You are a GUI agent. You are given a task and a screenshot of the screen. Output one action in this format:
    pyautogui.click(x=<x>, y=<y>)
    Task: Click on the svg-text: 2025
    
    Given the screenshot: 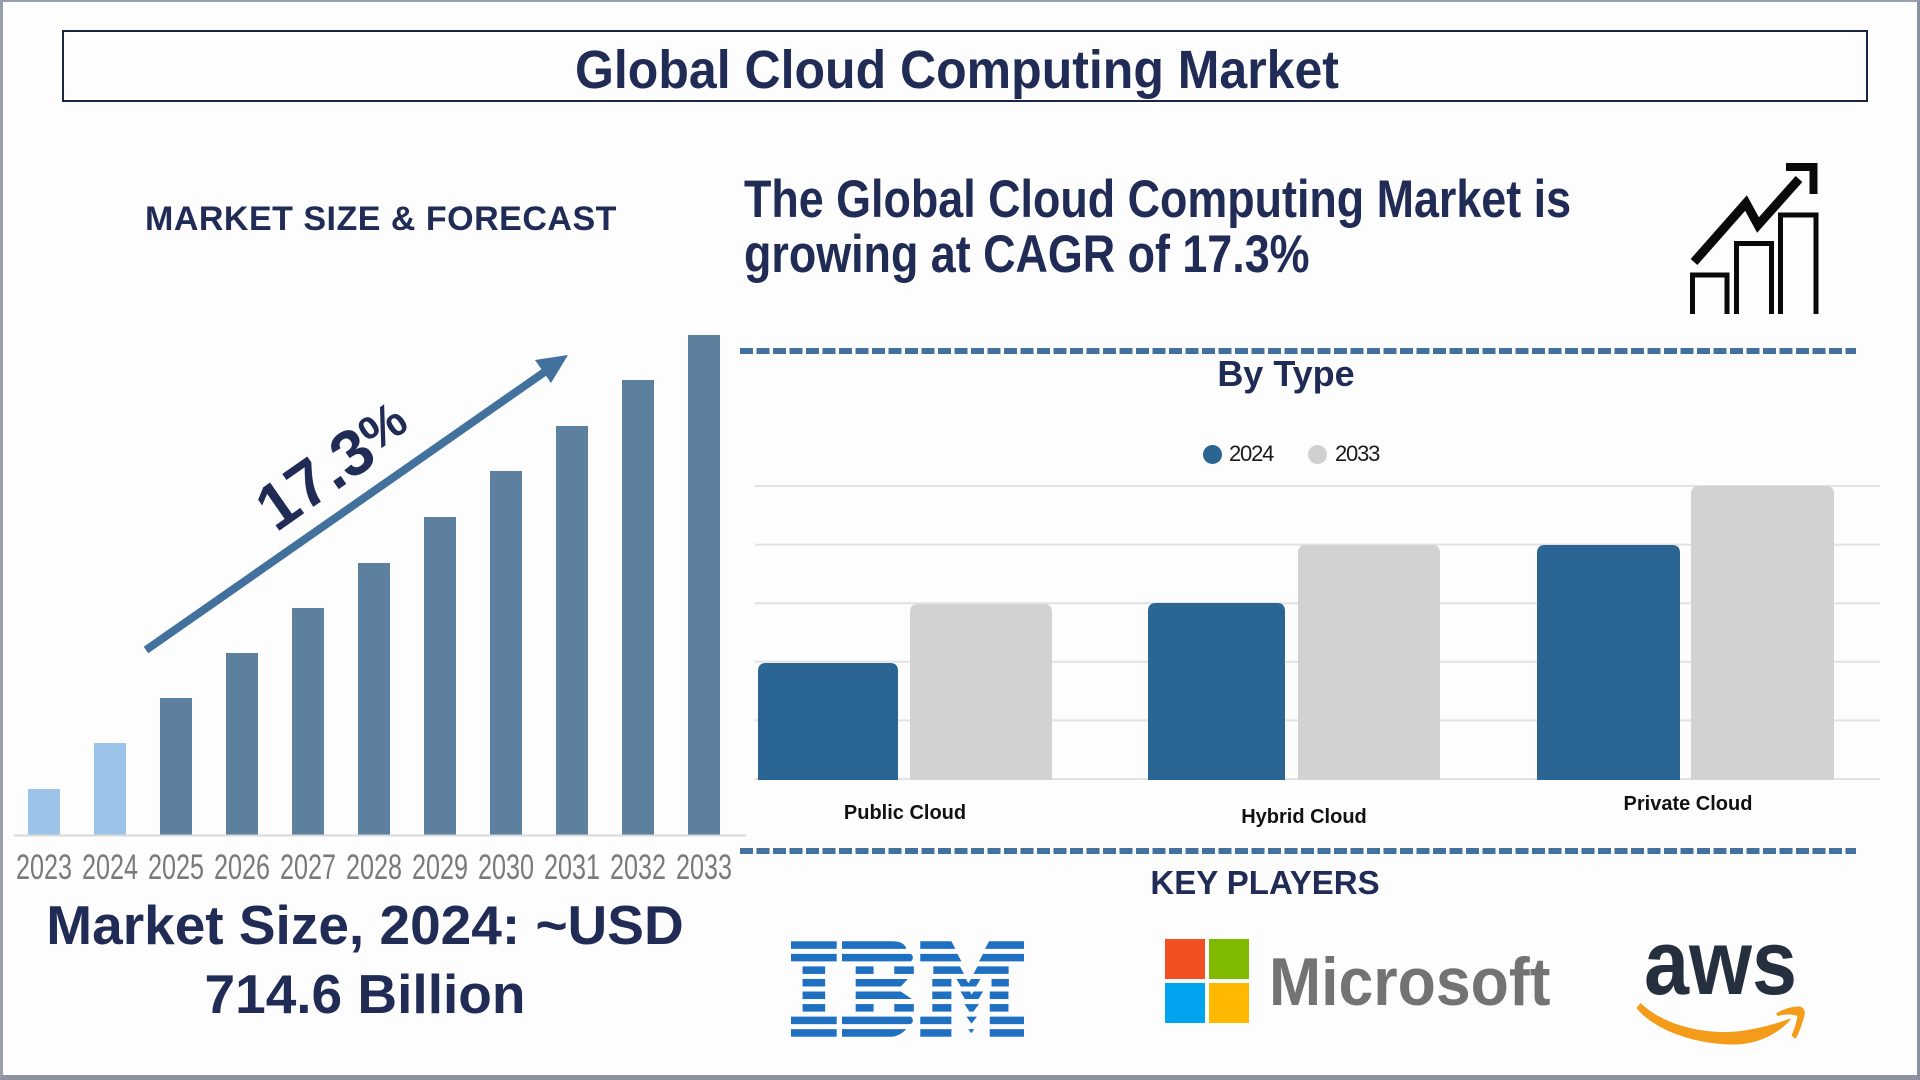 What is the action you would take?
    pyautogui.click(x=176, y=867)
    